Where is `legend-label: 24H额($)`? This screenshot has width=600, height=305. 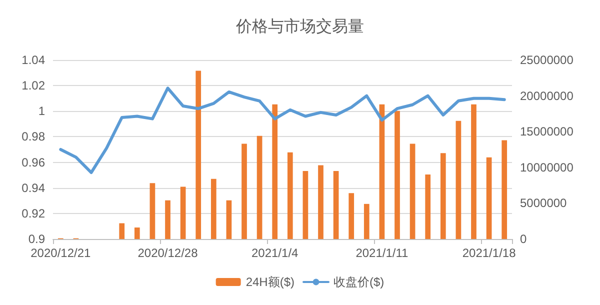
legend-label: 24H额($) is located at coordinates (270, 282).